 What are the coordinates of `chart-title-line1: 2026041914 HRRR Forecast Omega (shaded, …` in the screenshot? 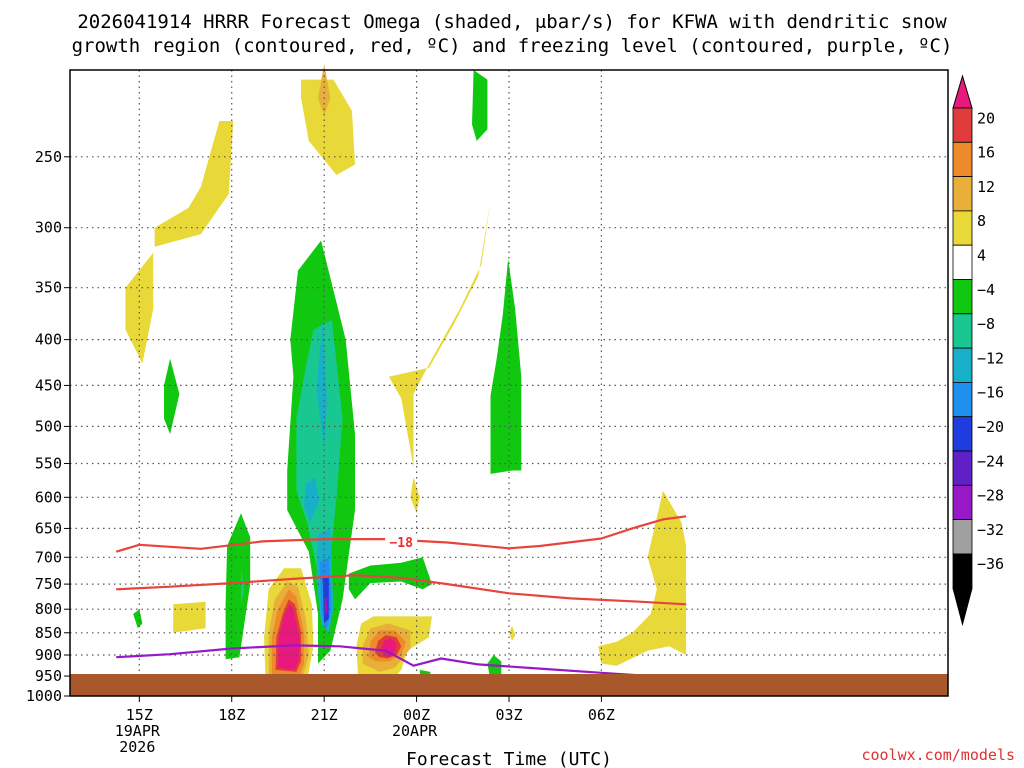 It's located at (512, 22).